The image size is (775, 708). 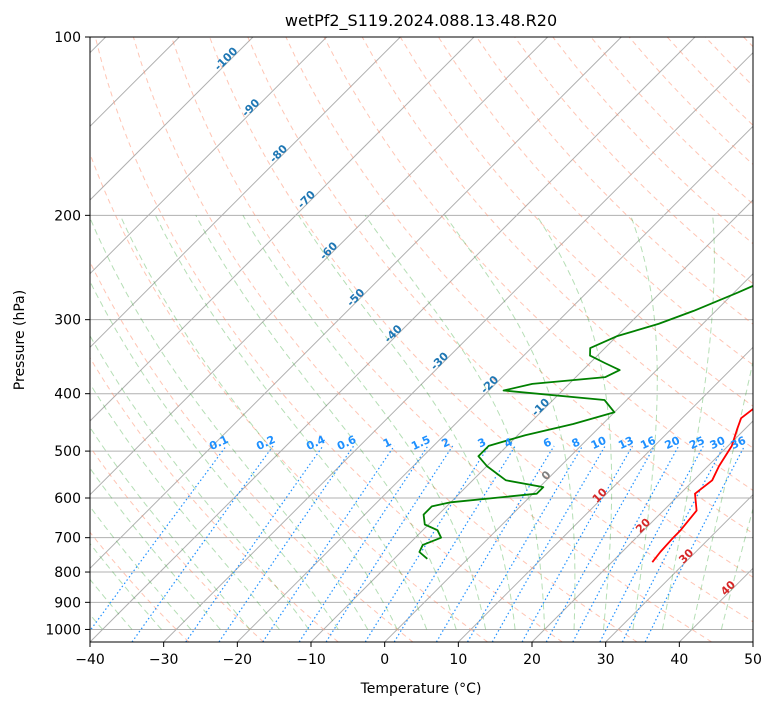 I want to click on x-tick-label: 50, so click(x=753, y=660).